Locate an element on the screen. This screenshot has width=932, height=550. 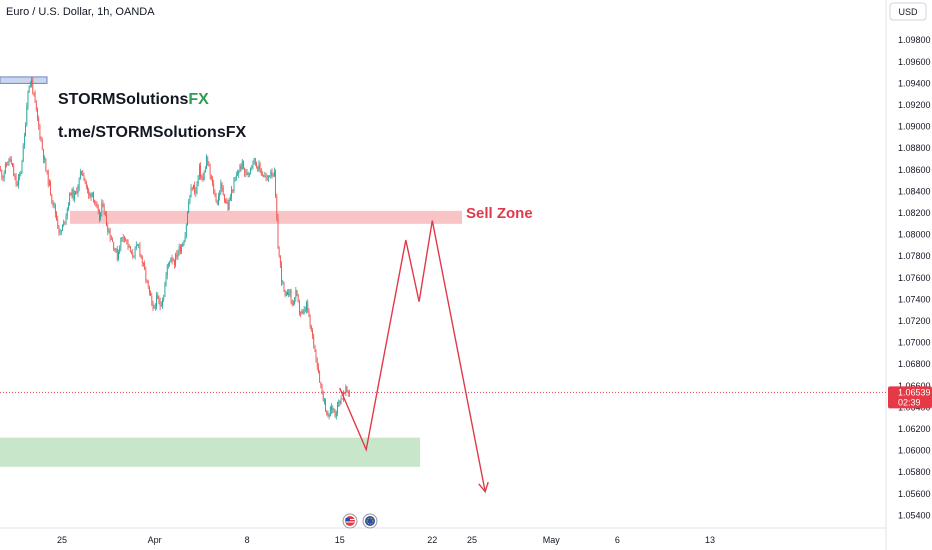
chart-title: Euro / U.S. Dollar, 1h, OANDA is located at coordinates (80, 12).